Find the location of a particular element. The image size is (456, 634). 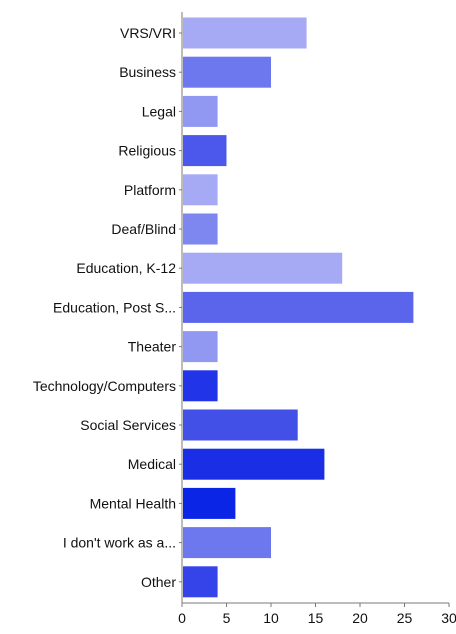

category-label: Theater is located at coordinates (152, 347).